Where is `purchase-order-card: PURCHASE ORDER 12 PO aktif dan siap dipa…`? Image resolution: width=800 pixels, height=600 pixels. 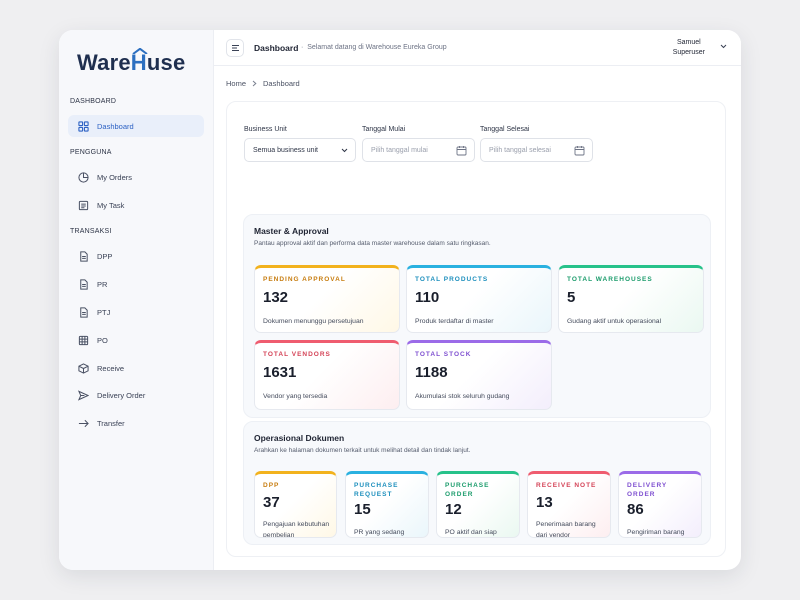
purchase-order-card: PURCHASE ORDER 12 PO aktif dan siap dipa… is located at coordinates (478, 504).